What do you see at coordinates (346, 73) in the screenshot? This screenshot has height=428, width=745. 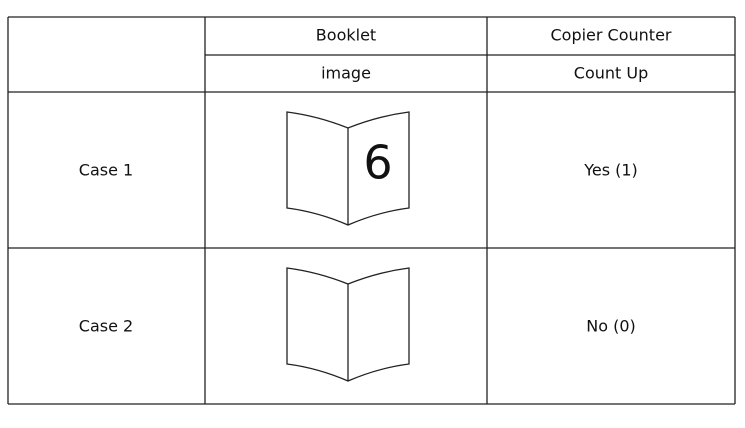 I see `header-cell: image` at bounding box center [346, 73].